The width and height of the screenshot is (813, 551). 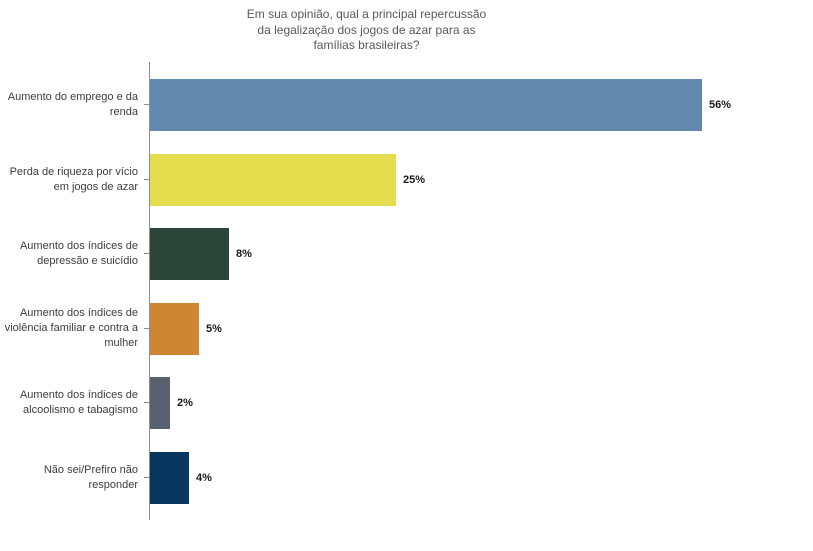 I want to click on category-label: Aumento do emprego e da renda, so click(x=72, y=104).